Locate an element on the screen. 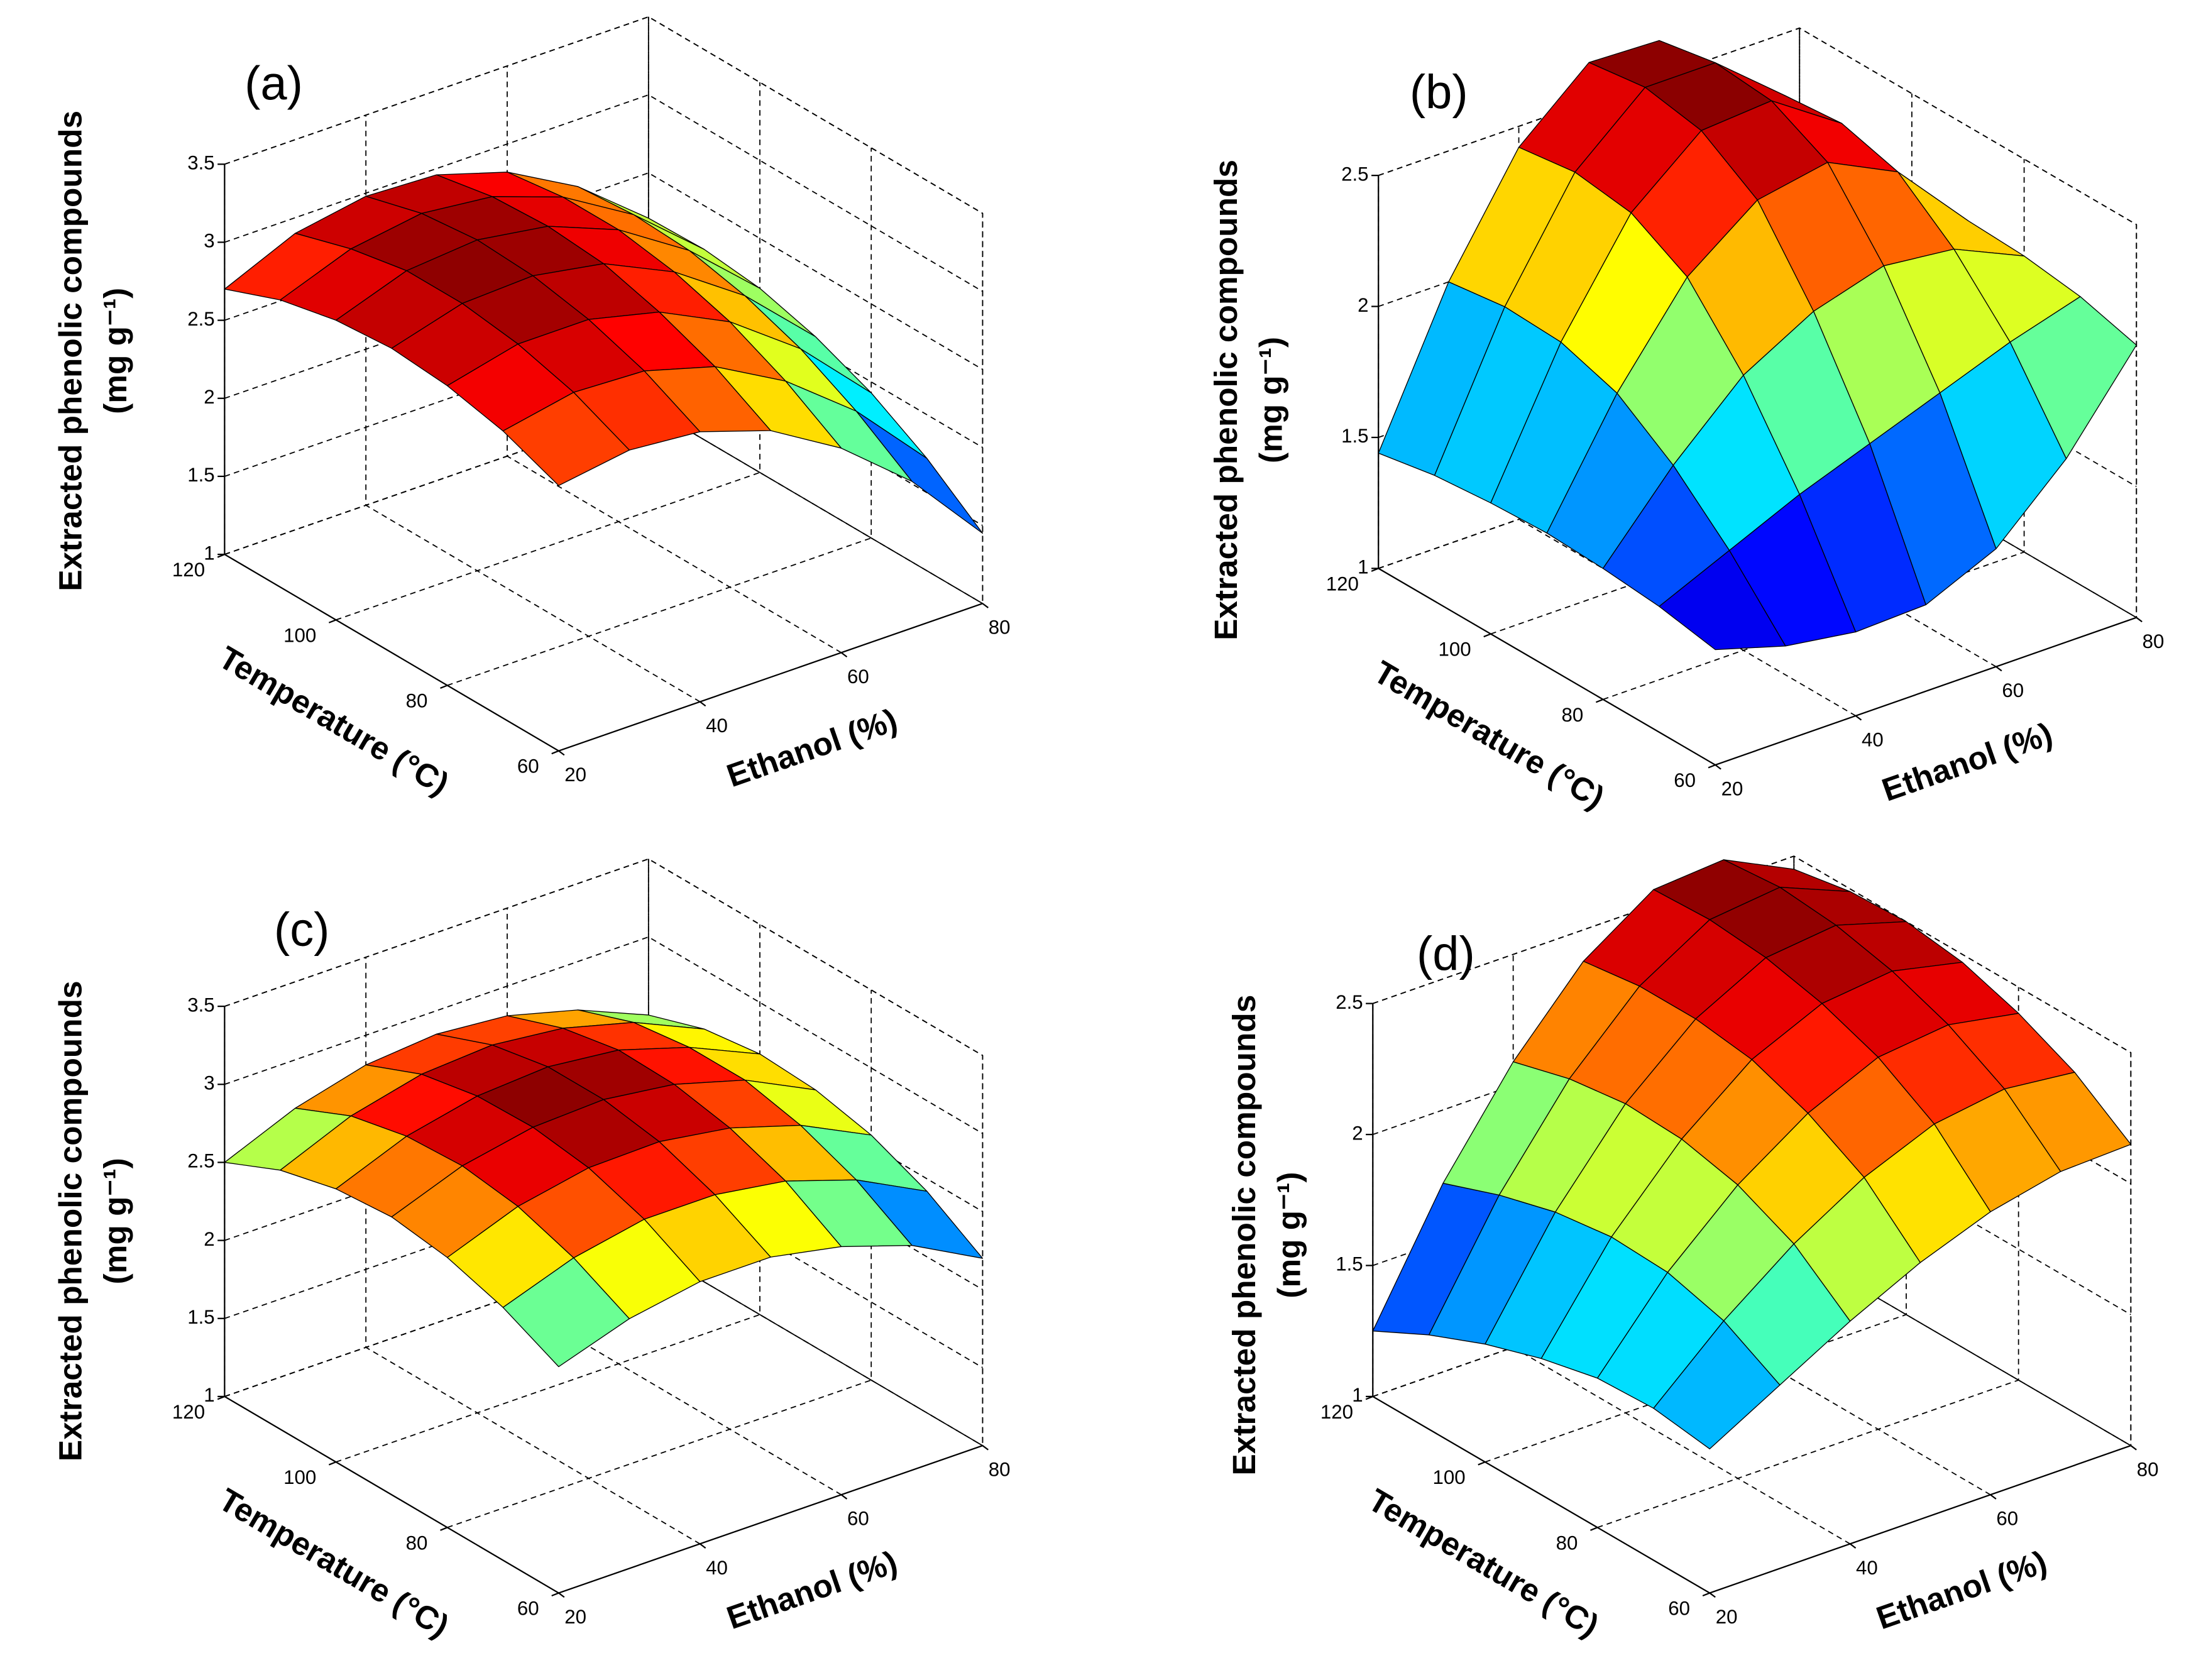  z-tick-label: 2.5 is located at coordinates (200, 1161).